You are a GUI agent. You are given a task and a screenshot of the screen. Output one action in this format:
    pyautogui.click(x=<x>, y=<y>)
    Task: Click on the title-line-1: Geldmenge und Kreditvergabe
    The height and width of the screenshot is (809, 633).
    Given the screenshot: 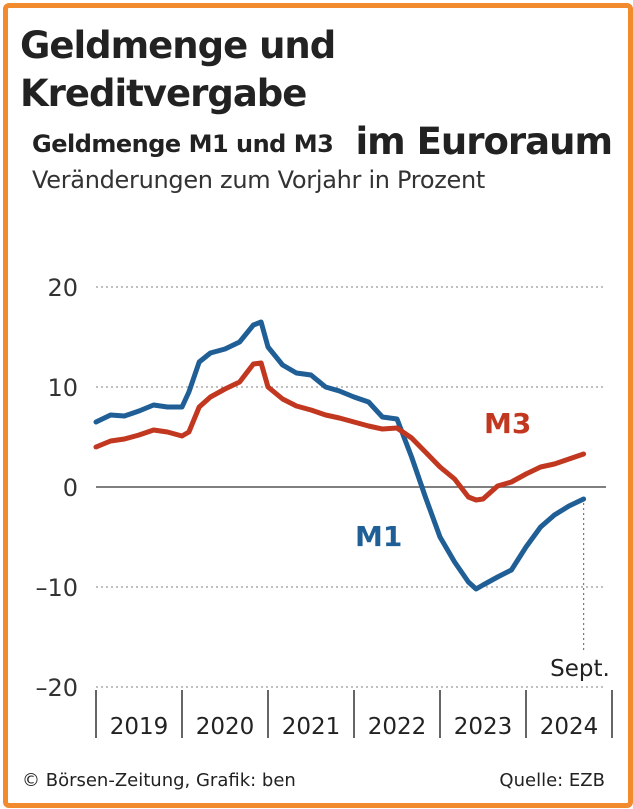 What is the action you would take?
    pyautogui.click(x=178, y=69)
    